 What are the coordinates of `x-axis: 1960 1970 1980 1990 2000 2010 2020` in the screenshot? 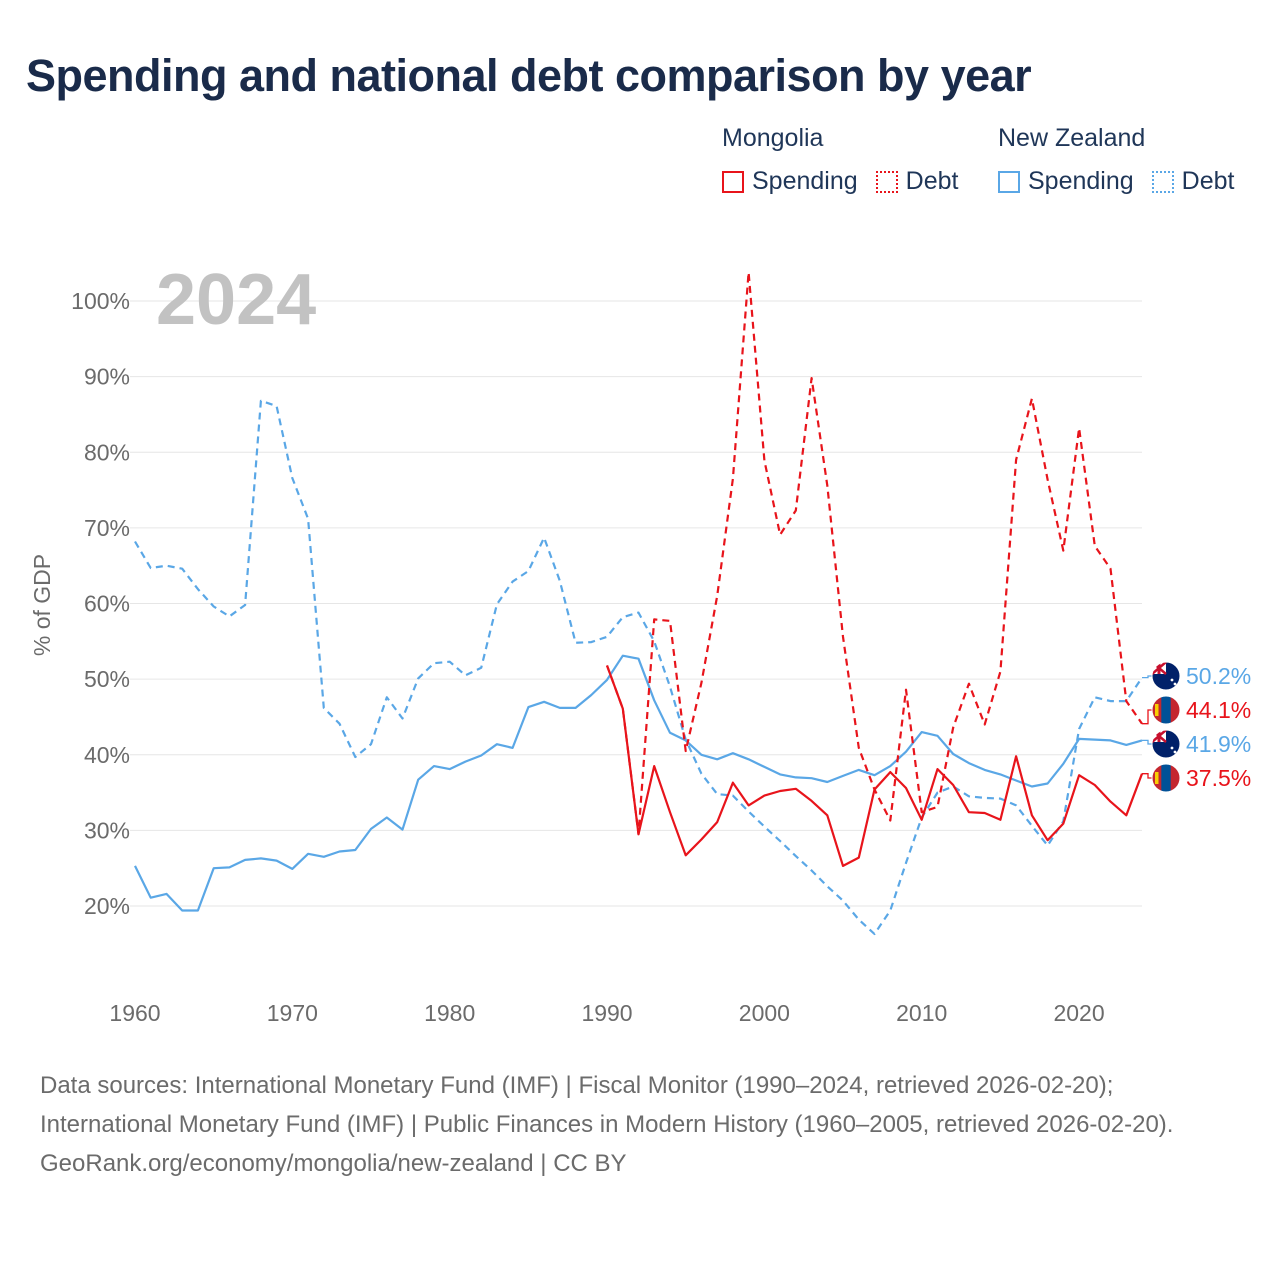 It's located at (606, 1013).